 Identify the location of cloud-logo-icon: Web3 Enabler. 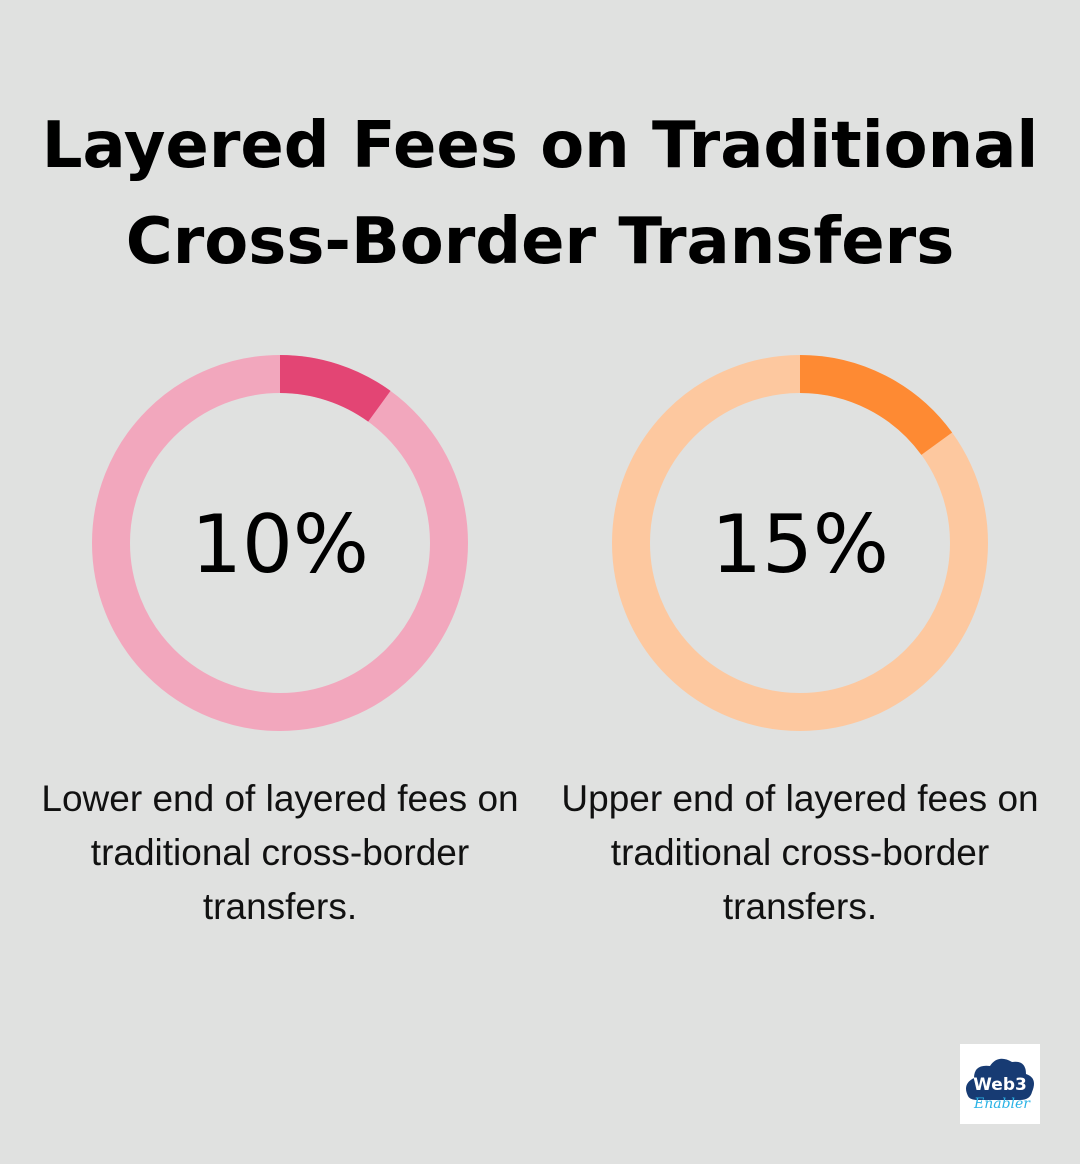
(1000, 1085).